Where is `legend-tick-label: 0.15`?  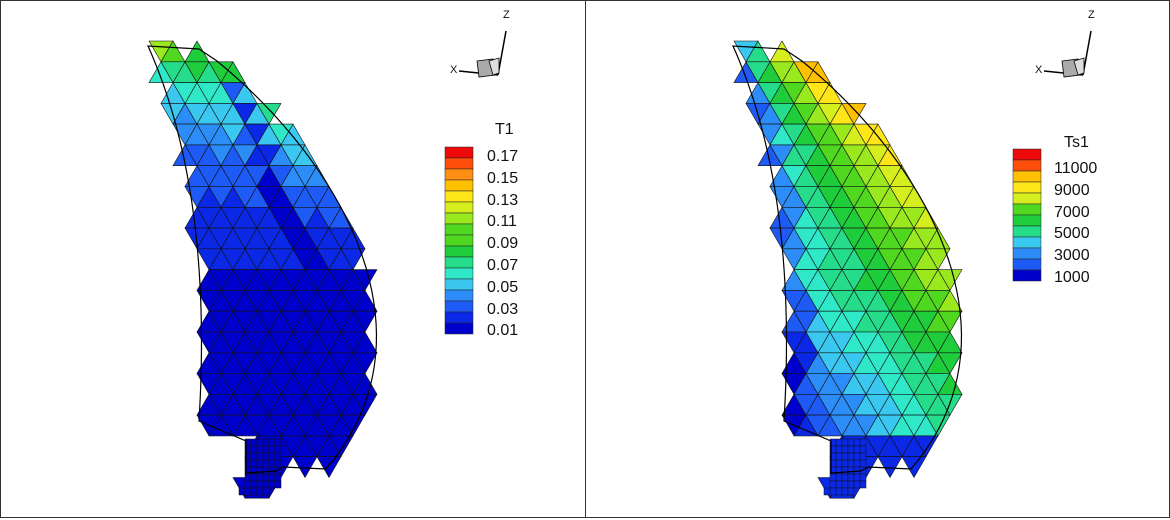
legend-tick-label: 0.15 is located at coordinates (503, 178).